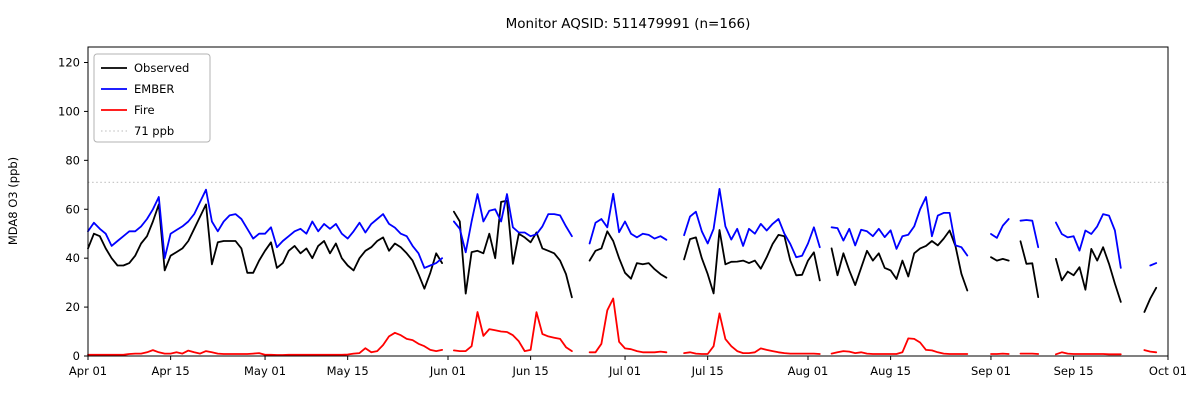  What do you see at coordinates (265, 371) in the screenshot?
I see `x-tick-label: May 01` at bounding box center [265, 371].